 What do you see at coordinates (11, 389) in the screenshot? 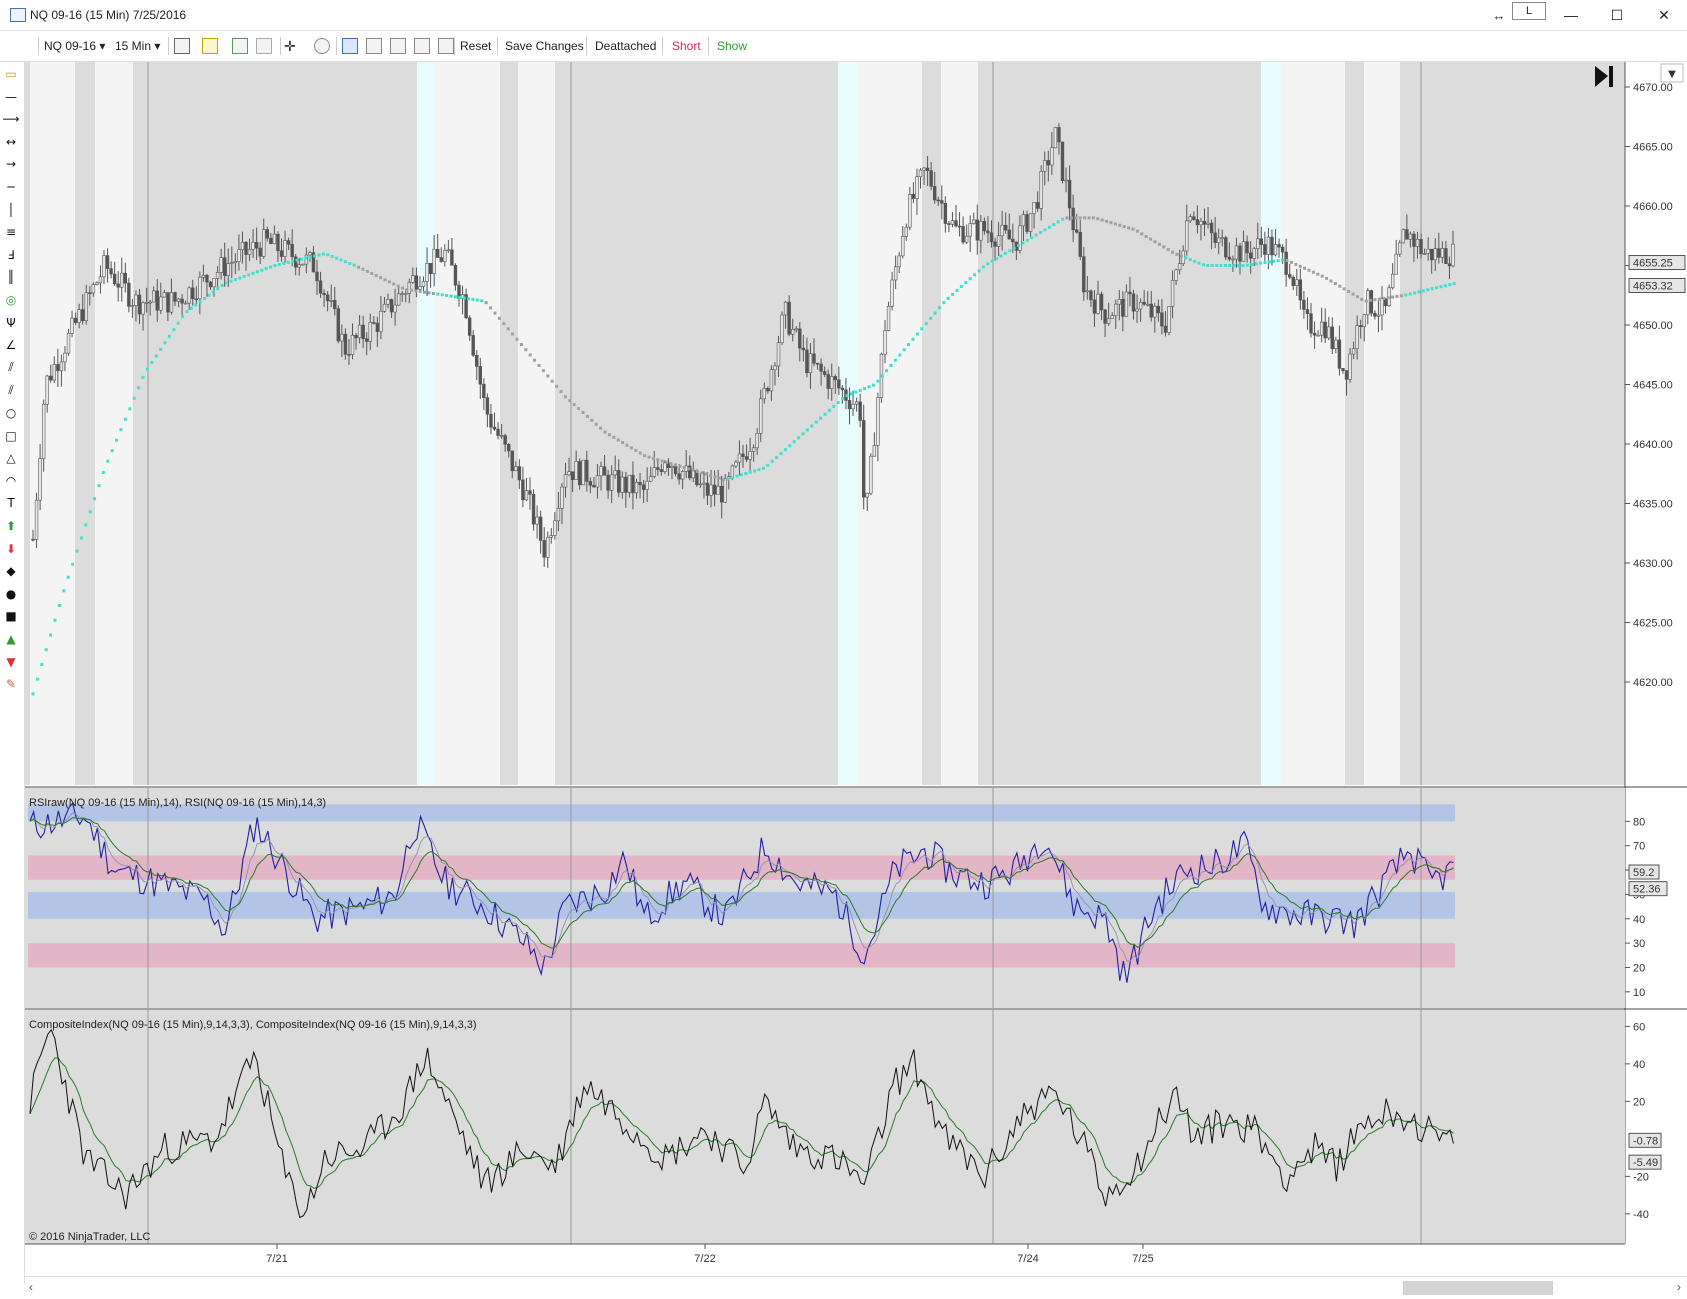
I see `trend-channel-icon: ⫽` at bounding box center [11, 389].